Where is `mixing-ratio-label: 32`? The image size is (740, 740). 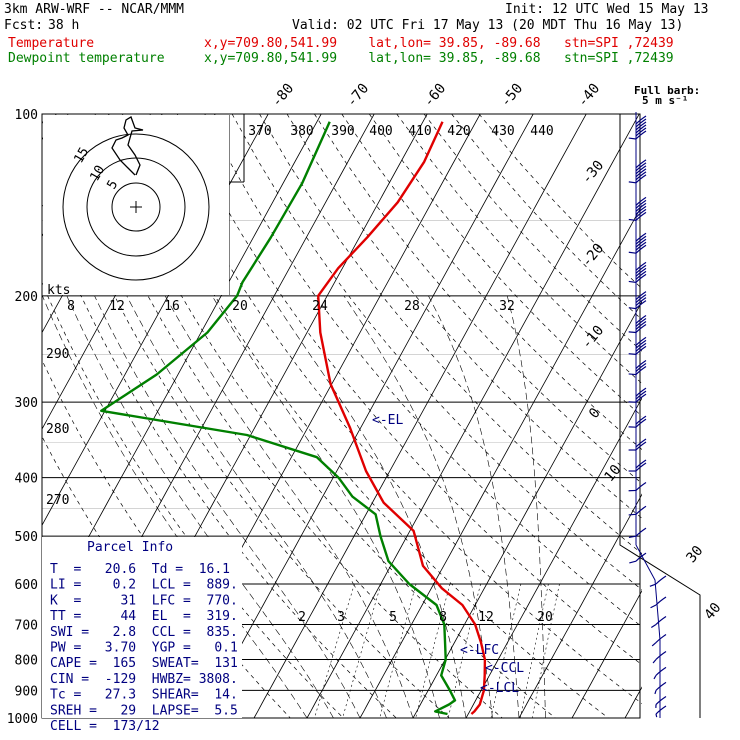 mixing-ratio-label: 32 is located at coordinates (507, 306).